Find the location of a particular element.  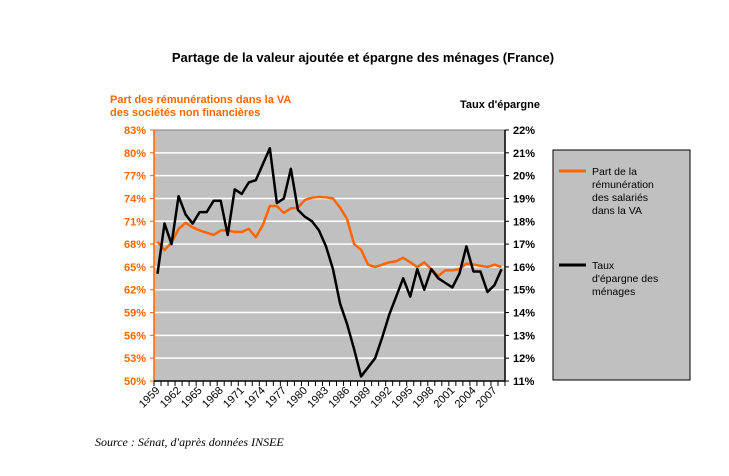

left-tick-label: 80% is located at coordinates (135, 154).